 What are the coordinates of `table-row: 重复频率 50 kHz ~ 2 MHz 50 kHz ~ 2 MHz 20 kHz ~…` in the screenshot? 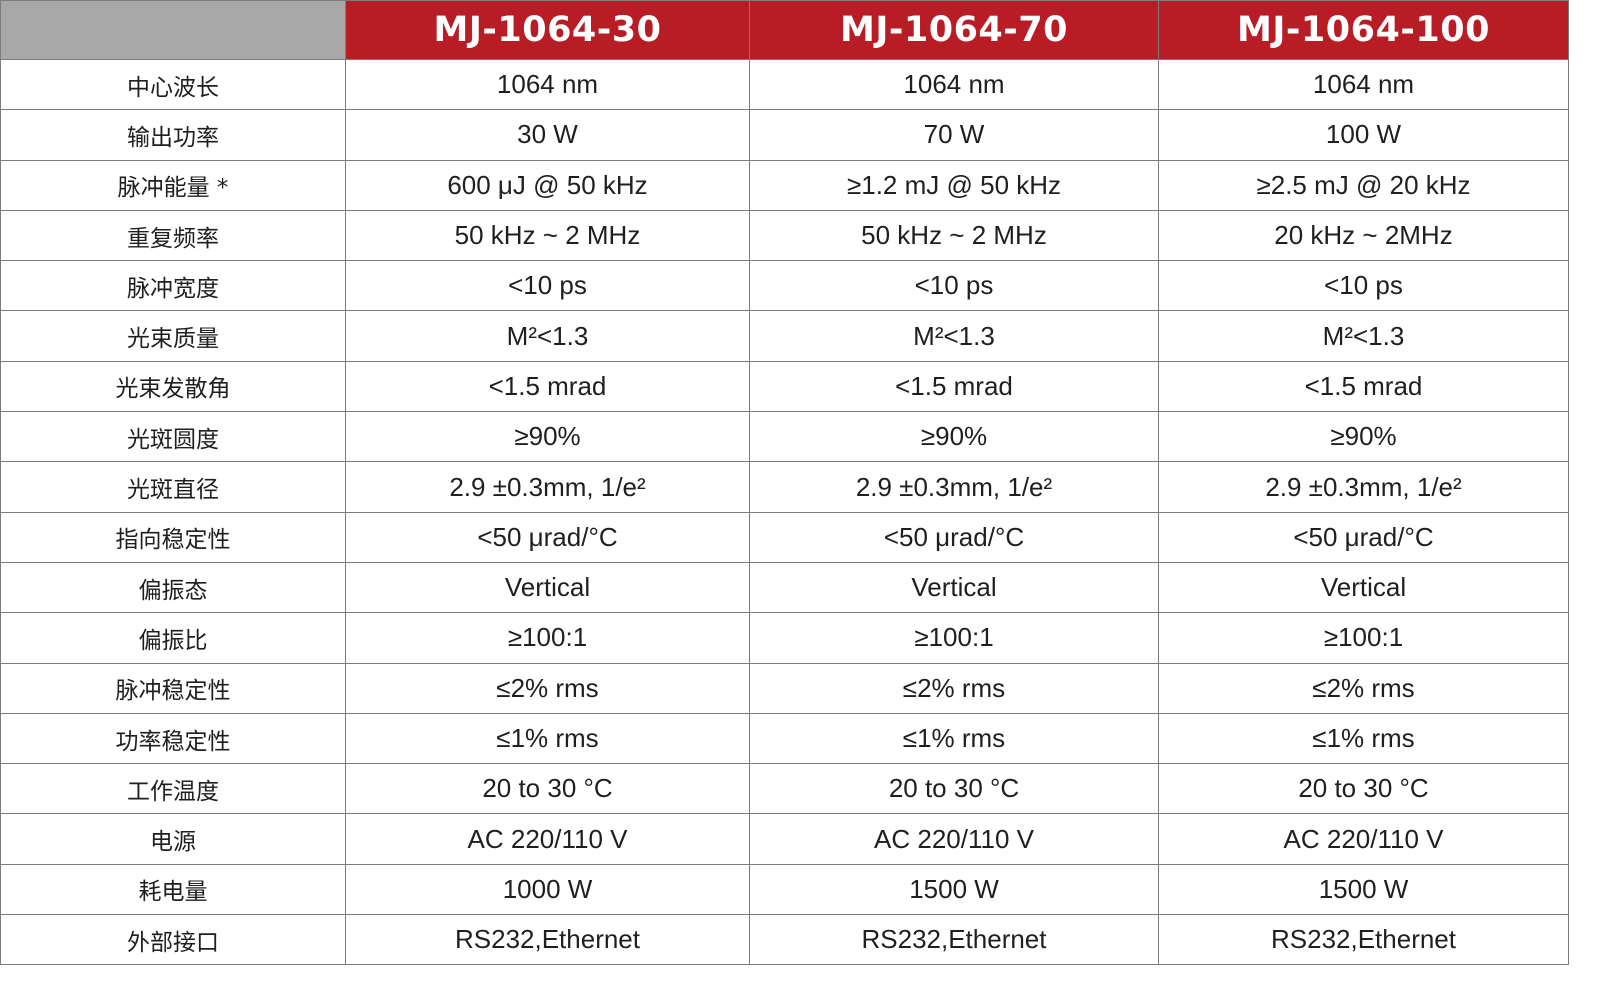 It's located at (784, 235).